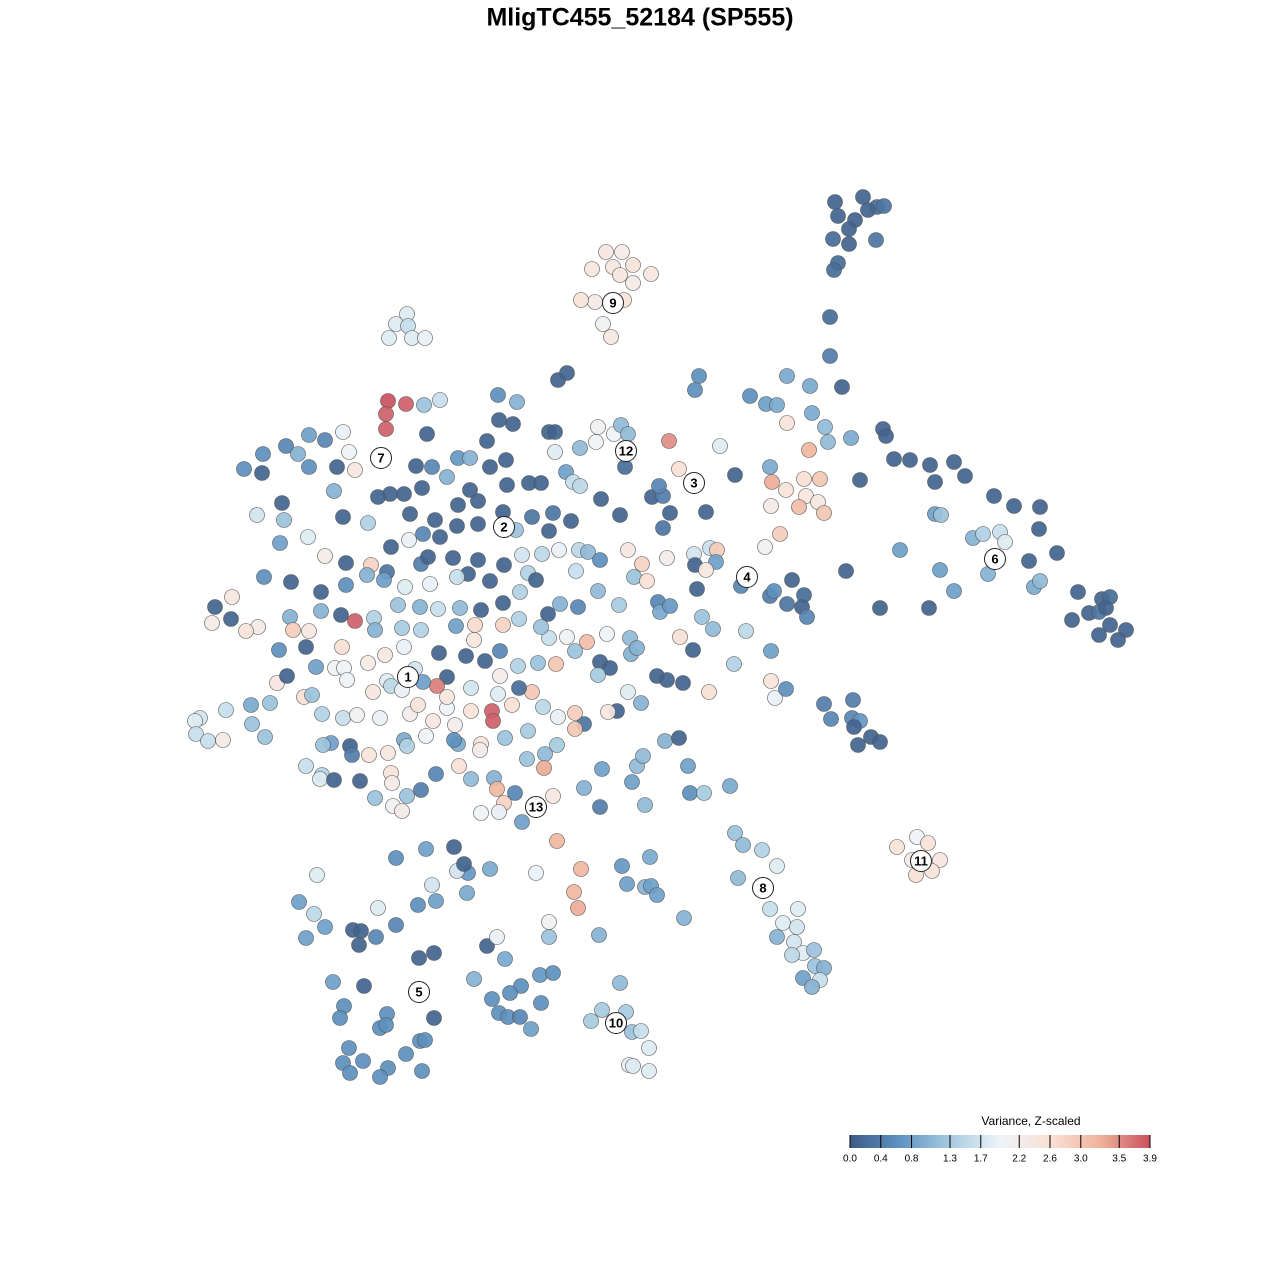 The height and width of the screenshot is (1280, 1280). Describe the element at coordinates (950, 1159) in the screenshot. I see `colorbar-tick-label: 1.3` at that location.